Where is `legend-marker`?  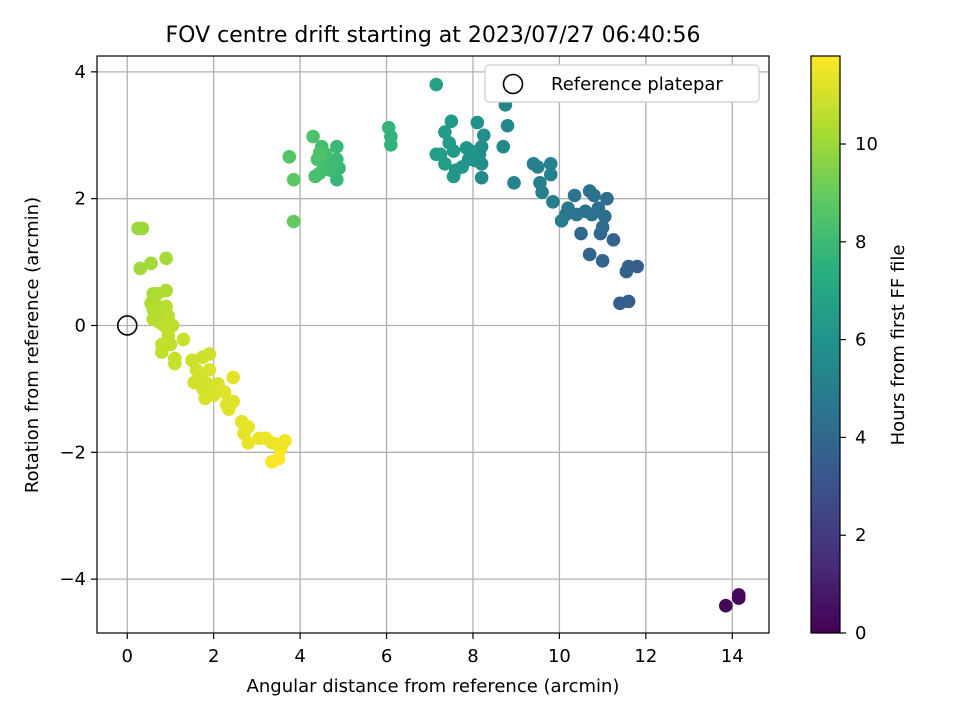
legend-marker is located at coordinates (513, 84).